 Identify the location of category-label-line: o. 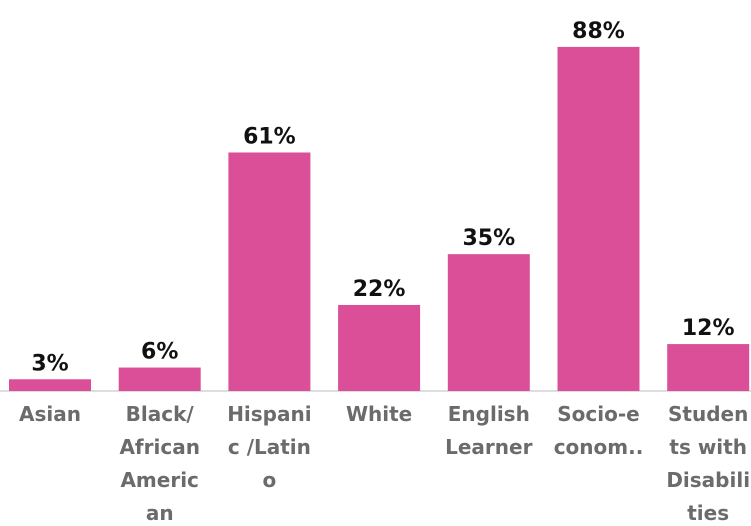
(270, 480).